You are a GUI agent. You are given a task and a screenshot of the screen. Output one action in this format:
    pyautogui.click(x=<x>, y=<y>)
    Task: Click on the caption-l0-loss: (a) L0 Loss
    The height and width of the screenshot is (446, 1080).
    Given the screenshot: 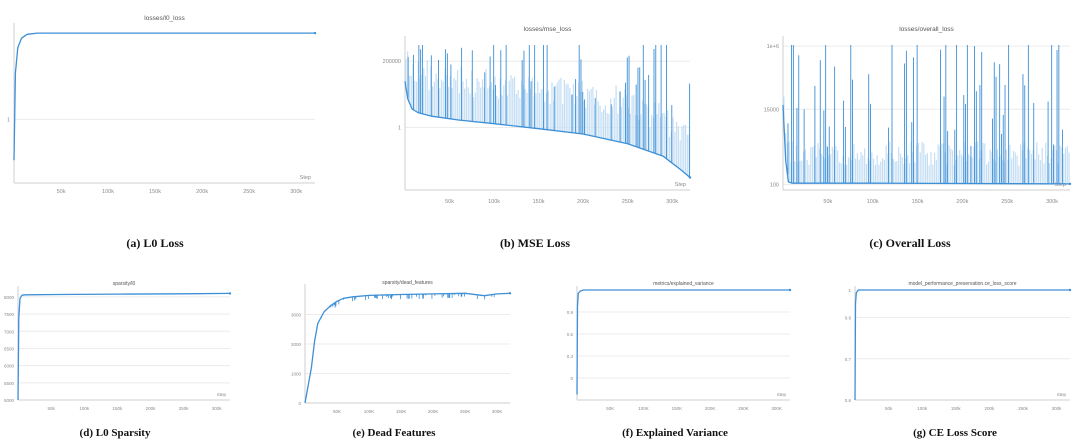 What is the action you would take?
    pyautogui.click(x=155, y=243)
    